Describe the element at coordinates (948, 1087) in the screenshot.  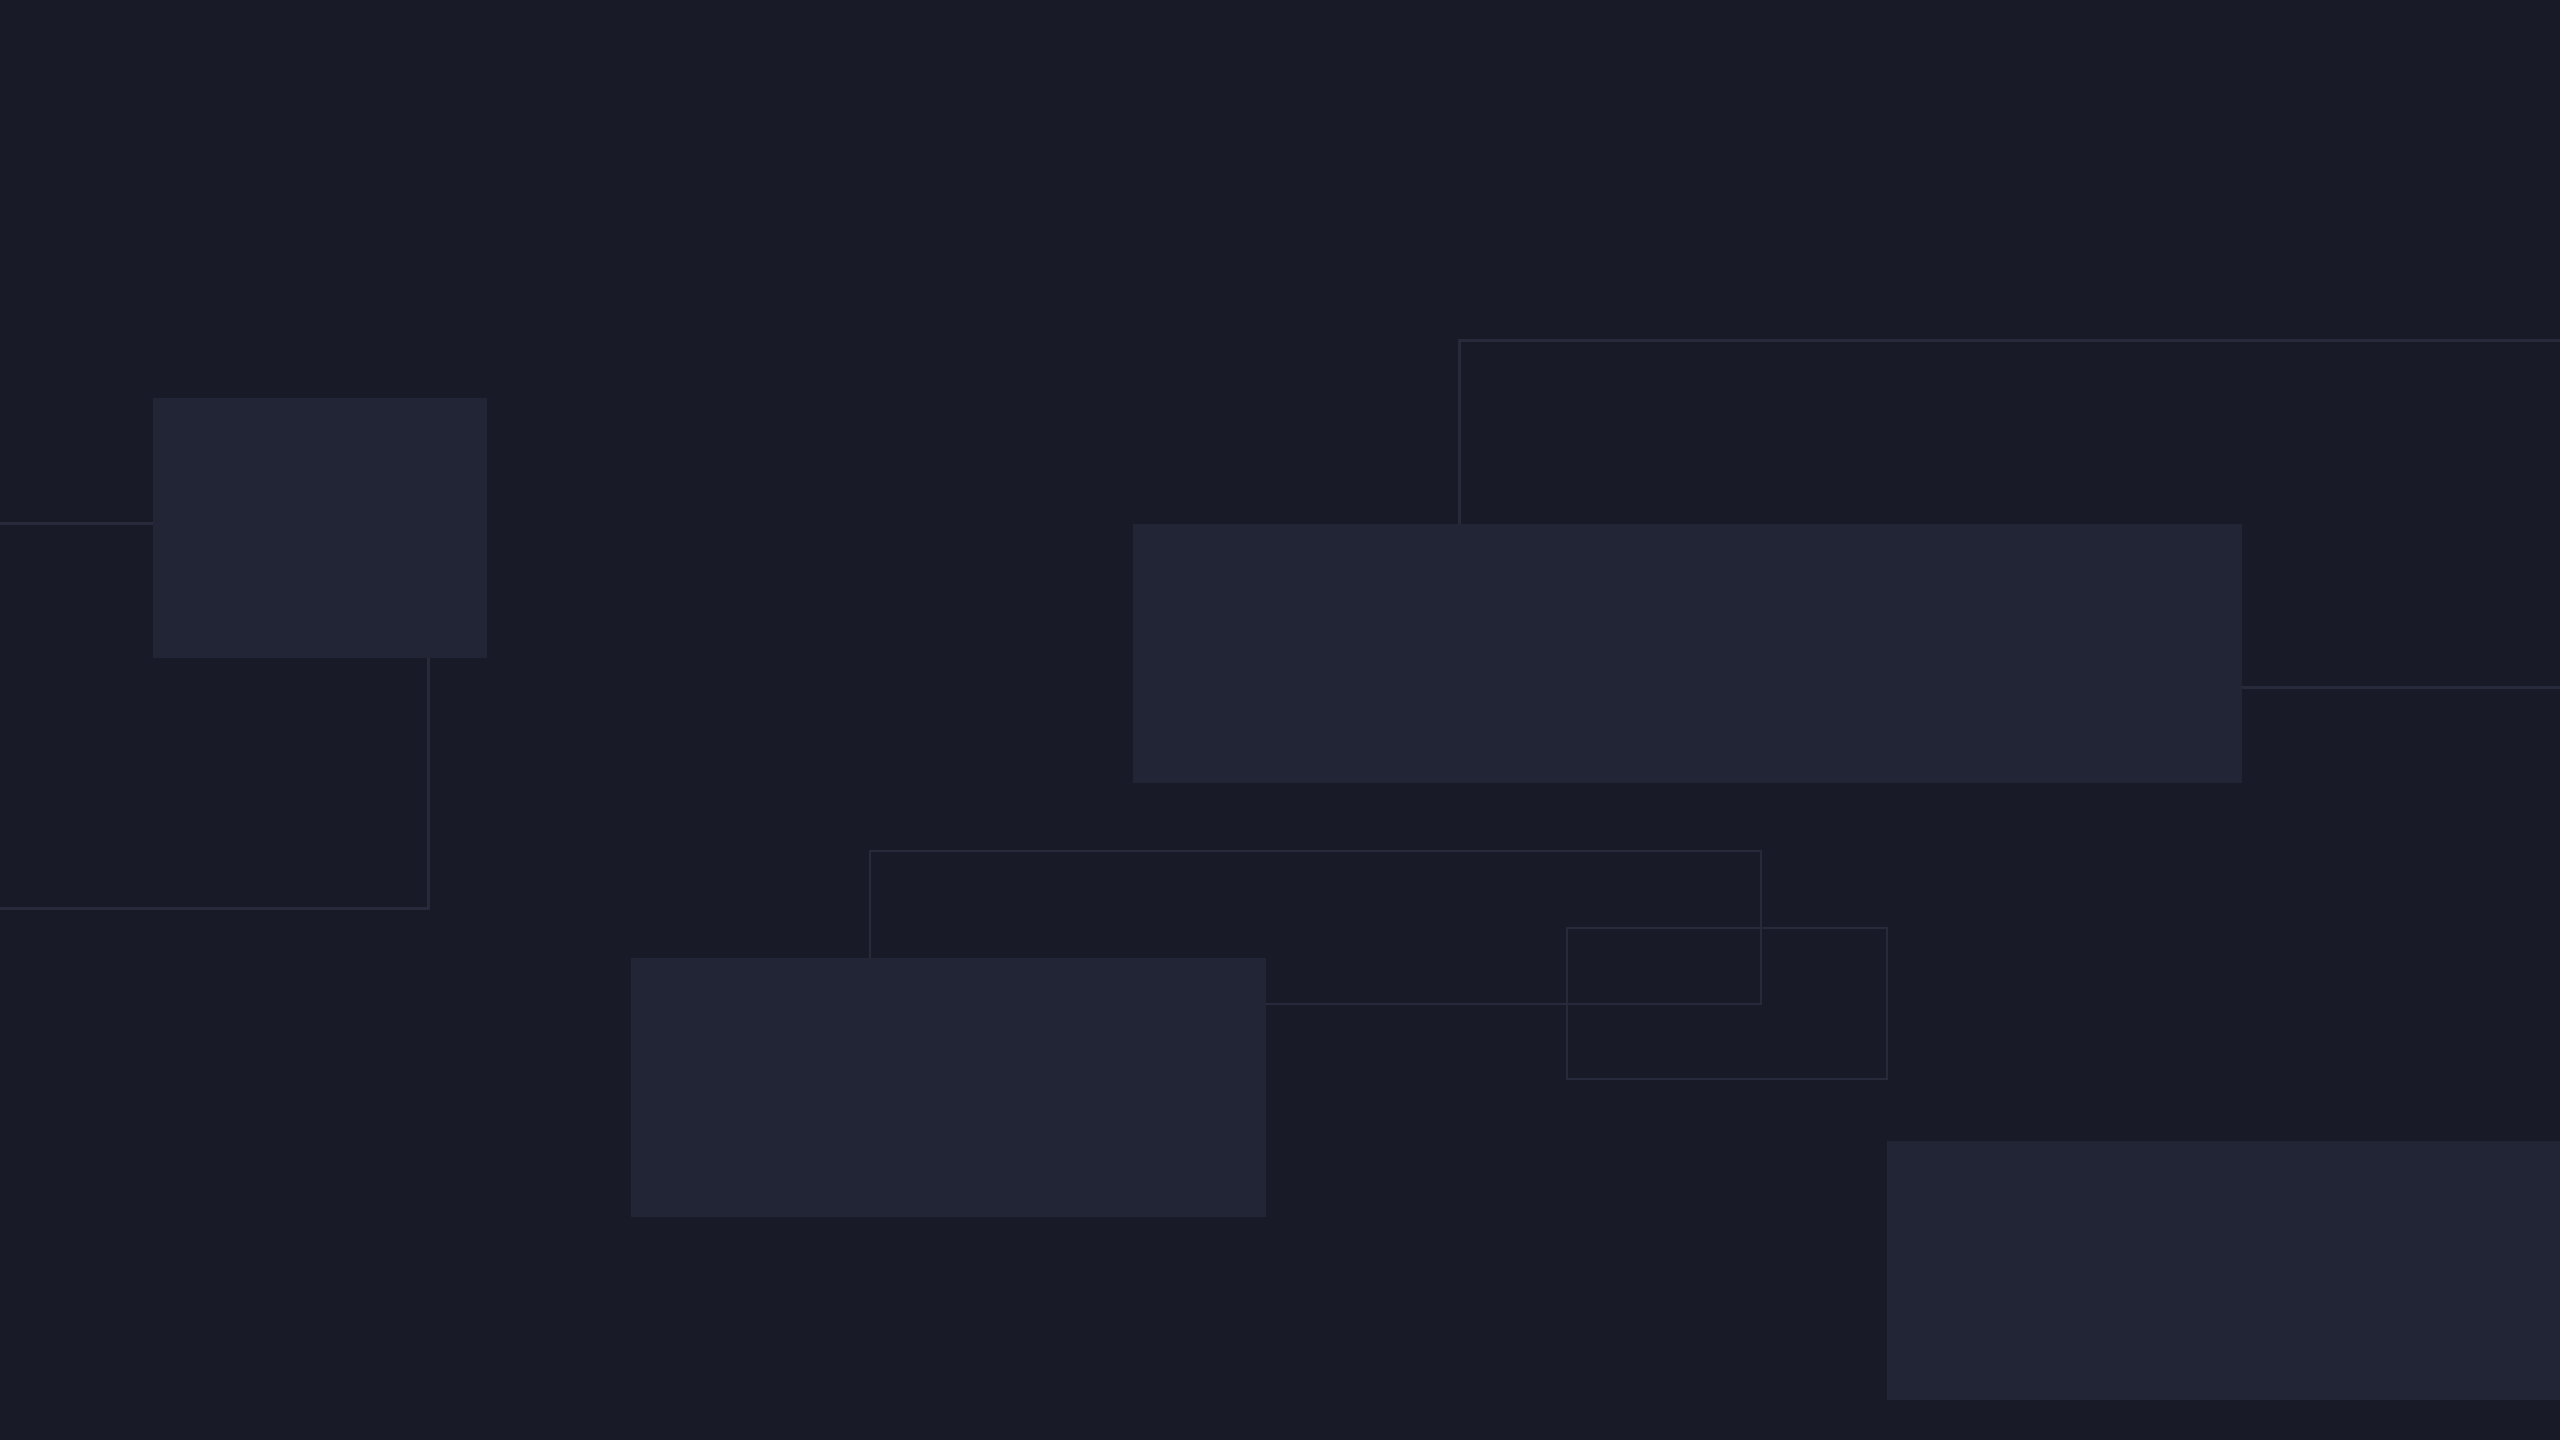
I see `filled-rectangle-lower-center` at that location.